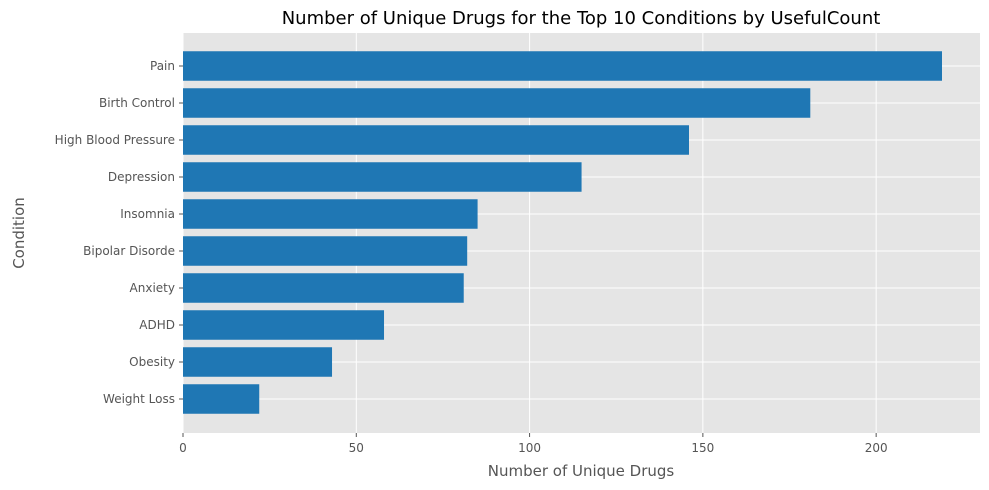 The height and width of the screenshot is (490, 989). What do you see at coordinates (19, 233) in the screenshot?
I see `y-axis-label: Condition` at bounding box center [19, 233].